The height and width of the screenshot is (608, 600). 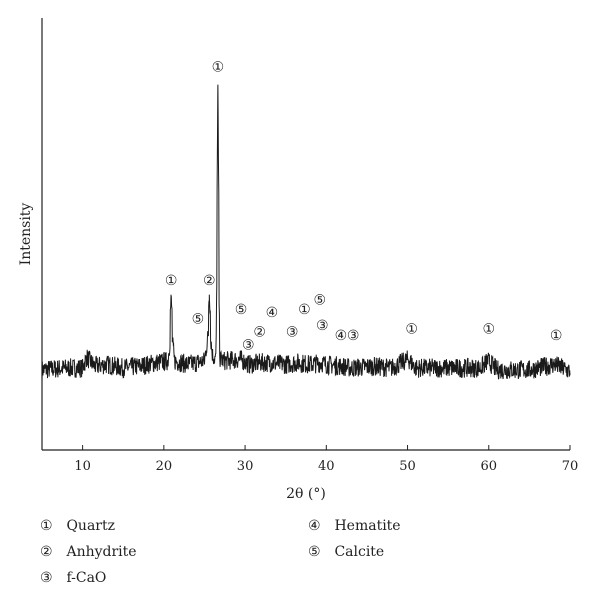 What do you see at coordinates (407, 466) in the screenshot?
I see `x-tick-label: 50` at bounding box center [407, 466].